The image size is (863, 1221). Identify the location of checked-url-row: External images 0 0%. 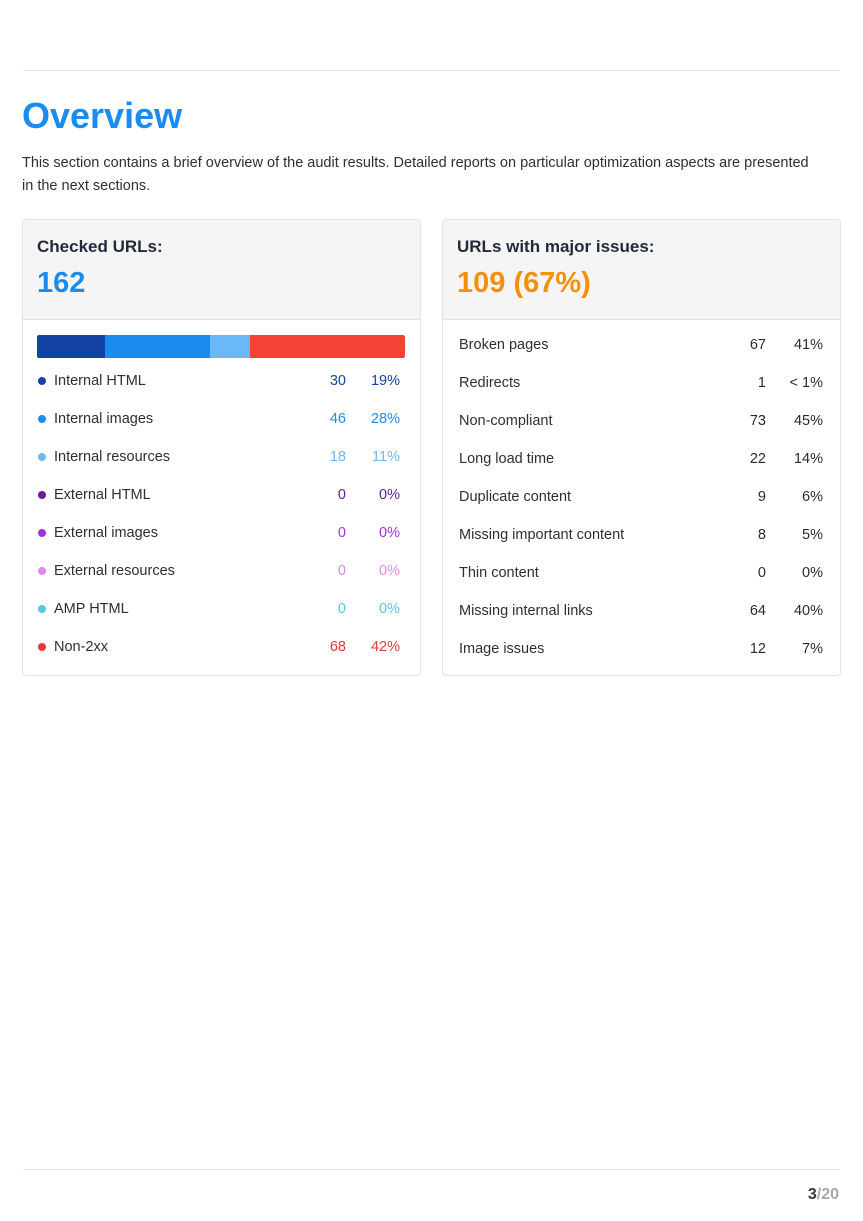
(221, 533).